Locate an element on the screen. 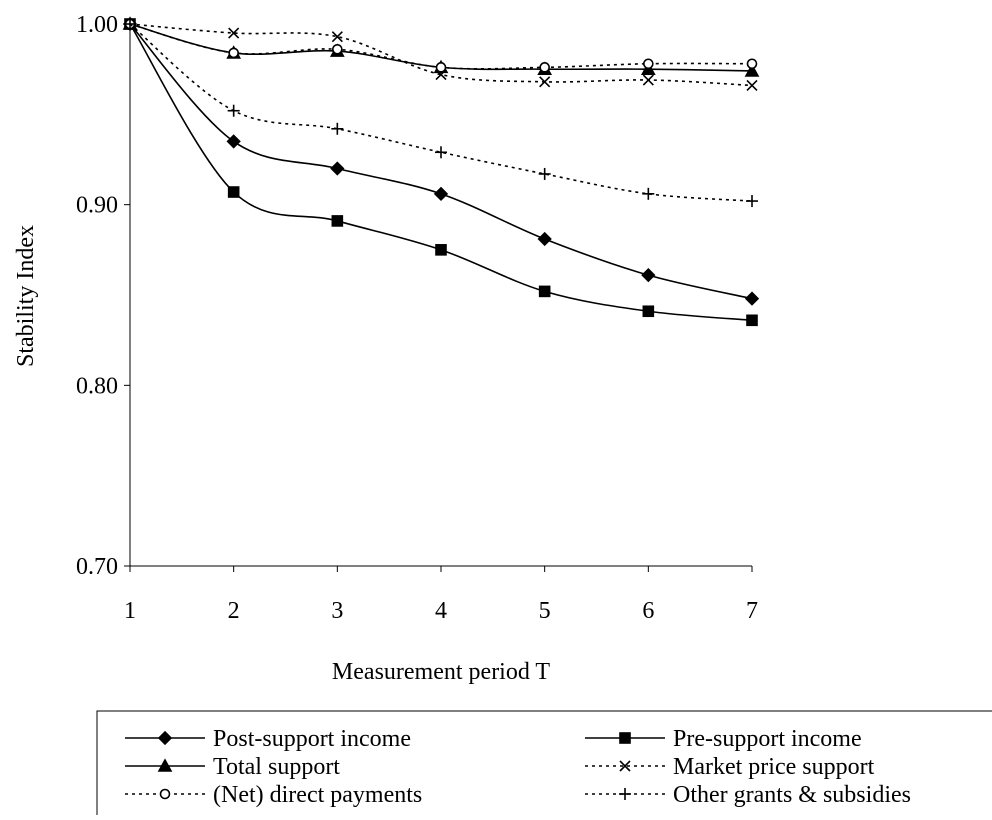 This screenshot has height=820, width=992. x-tick-label: 7 is located at coordinates (752, 611).